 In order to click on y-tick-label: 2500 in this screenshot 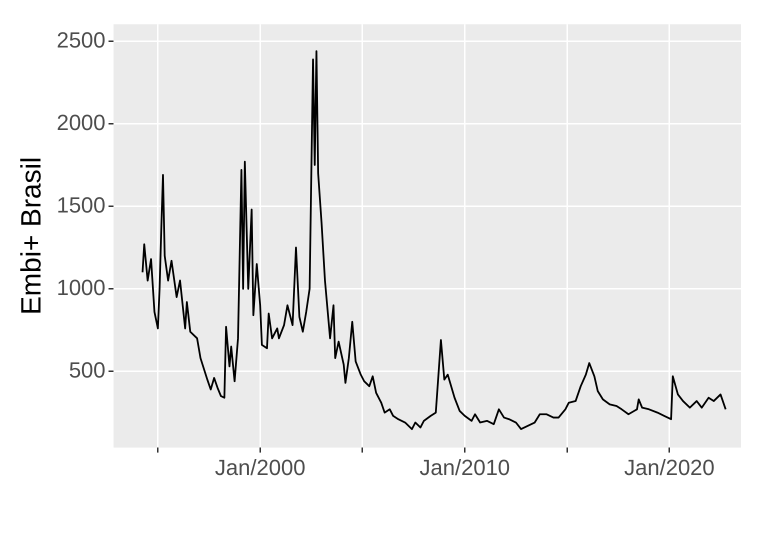, I will do `click(81, 39)`.